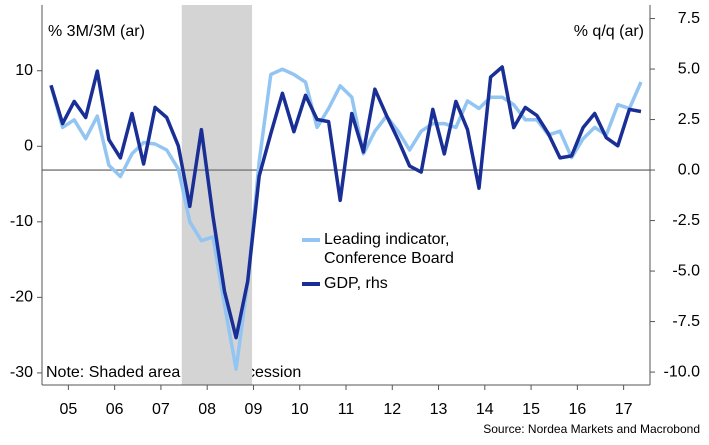  I want to click on y2-tick-label: -7.5, so click(686, 321).